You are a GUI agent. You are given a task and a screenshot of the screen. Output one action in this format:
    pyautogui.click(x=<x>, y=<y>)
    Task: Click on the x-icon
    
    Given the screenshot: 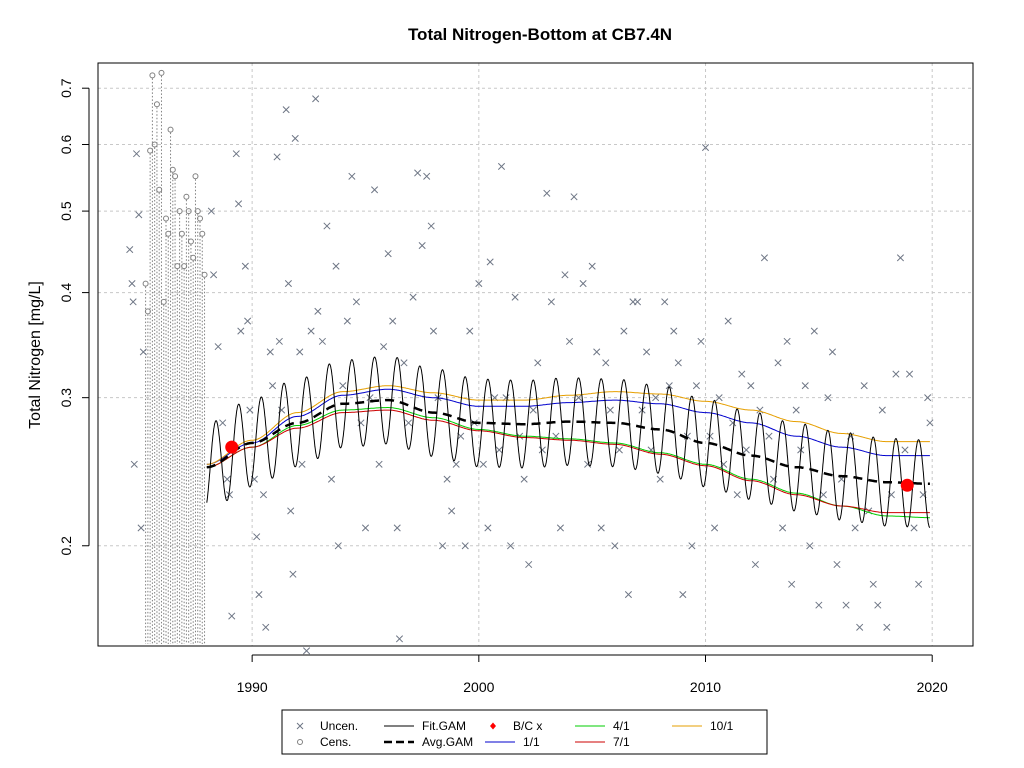 What is the action you would take?
    pyautogui.click(x=300, y=726)
    